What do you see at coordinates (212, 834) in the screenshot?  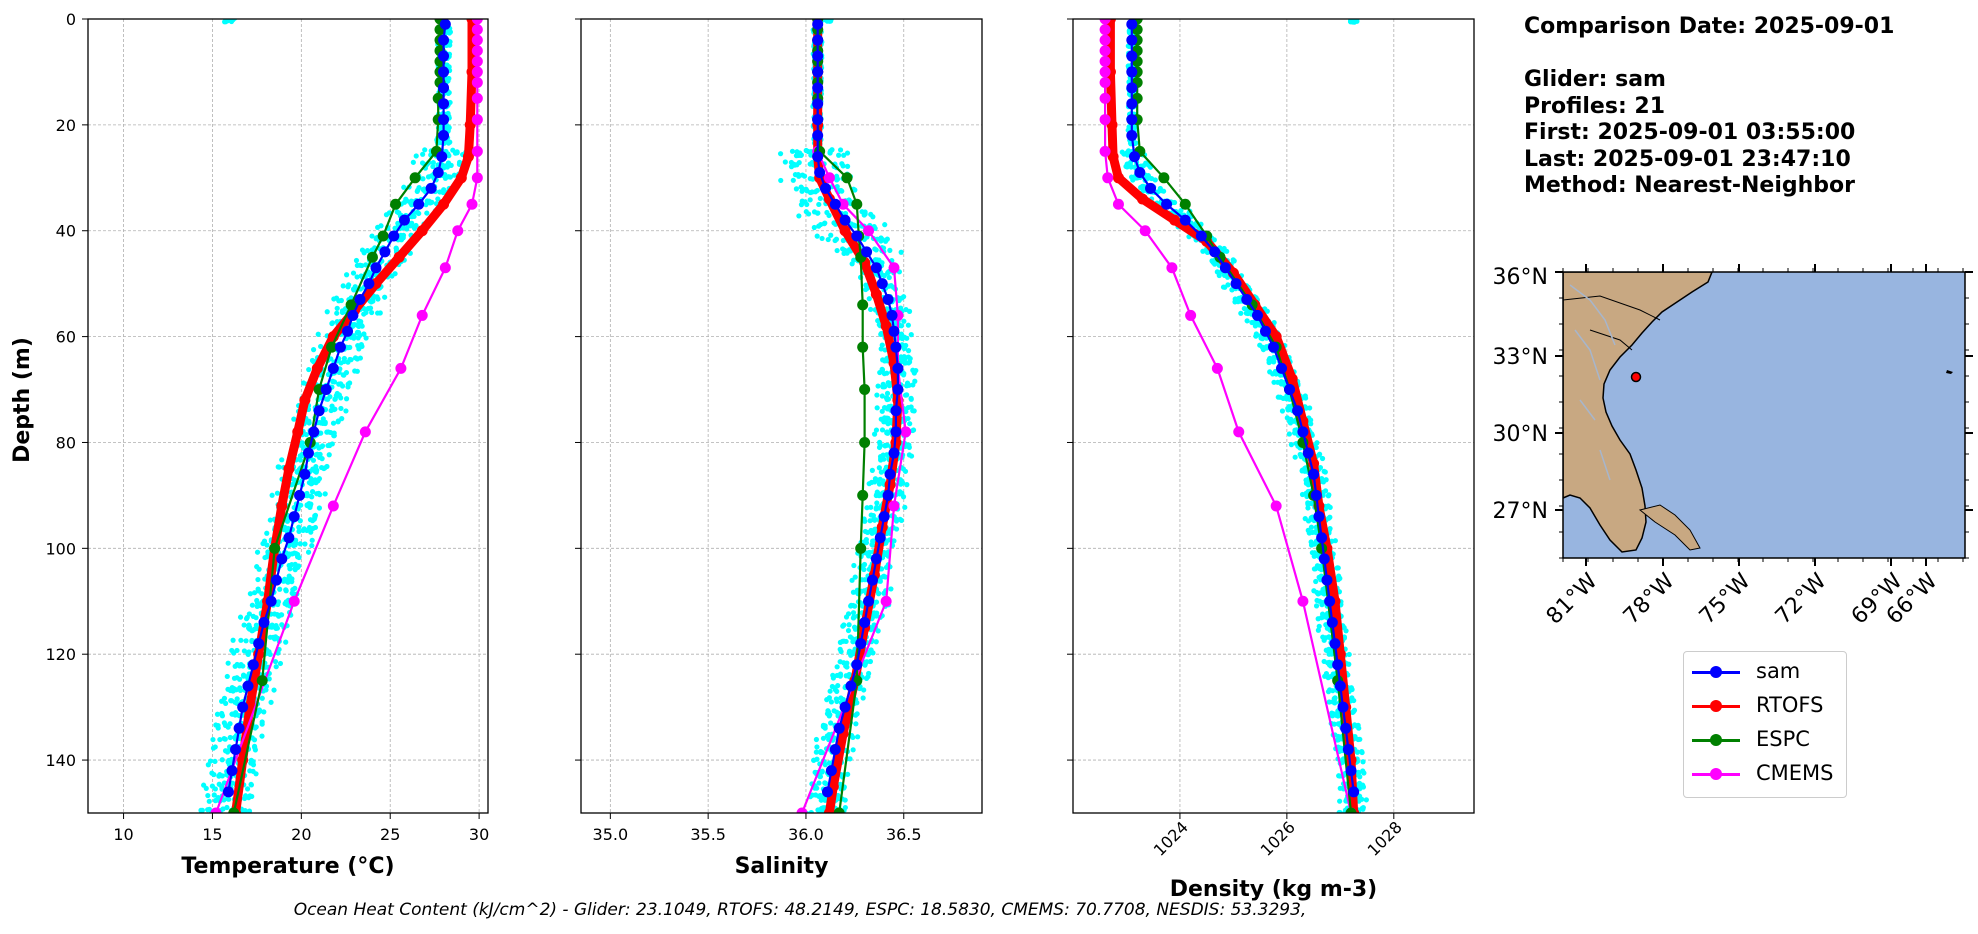 I see `x-tick-label: 15` at bounding box center [212, 834].